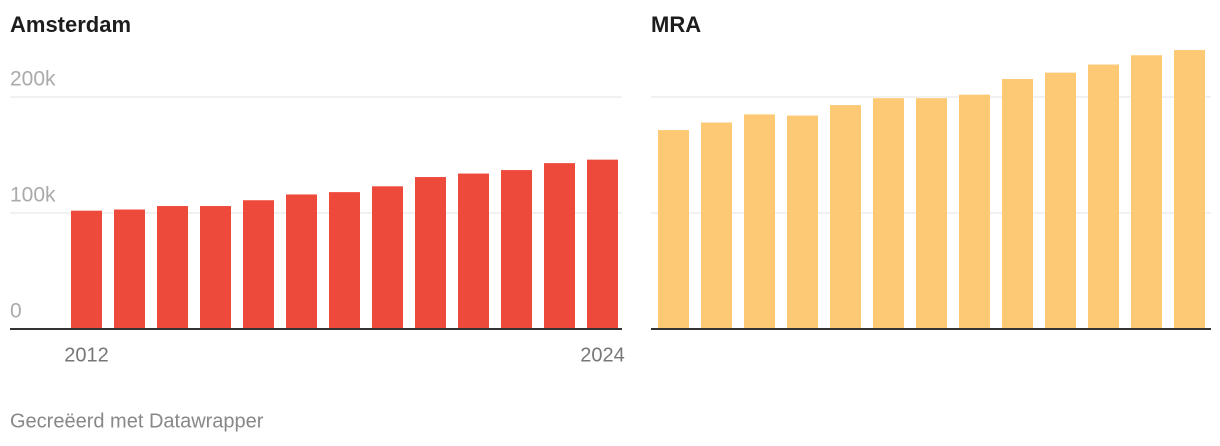 This screenshot has width=1220, height=446. Describe the element at coordinates (70, 24) in the screenshot. I see `chart-title: Amsterdam` at that location.